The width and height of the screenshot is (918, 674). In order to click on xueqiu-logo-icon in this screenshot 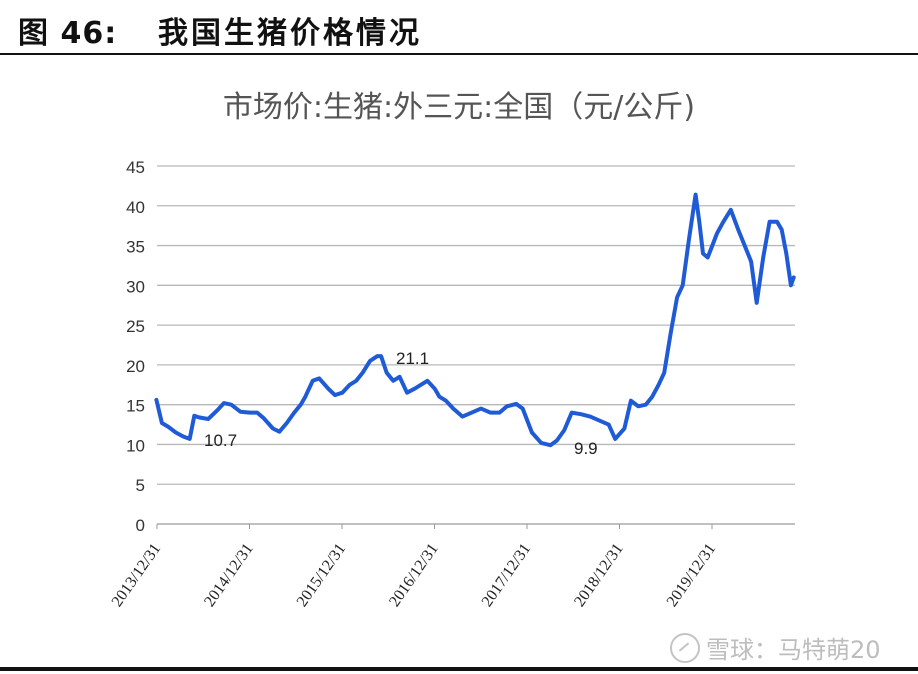, I will do `click(685, 647)`.